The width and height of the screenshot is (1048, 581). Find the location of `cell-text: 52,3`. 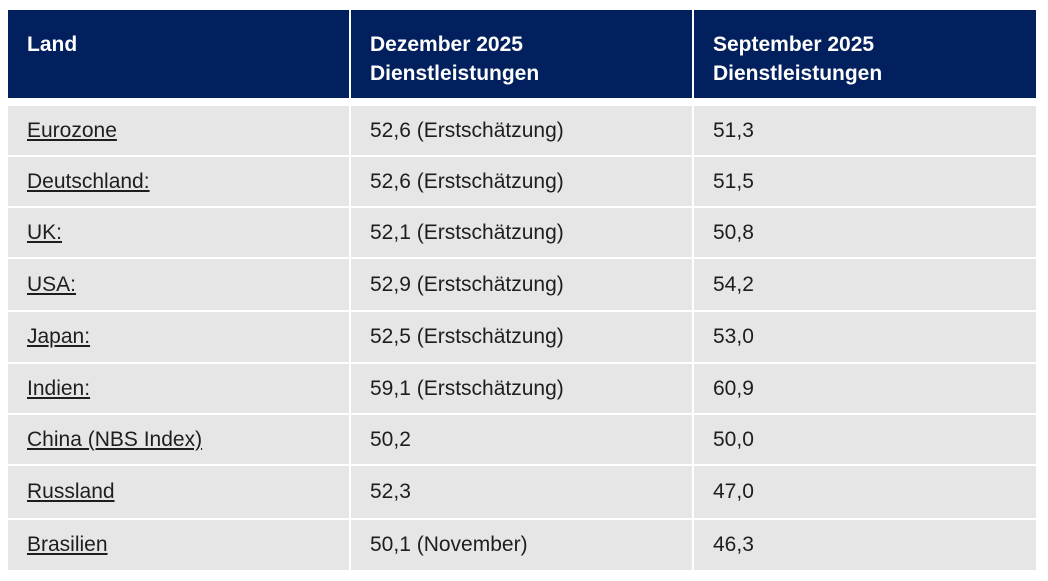

cell-text: 52,3 is located at coordinates (390, 491).